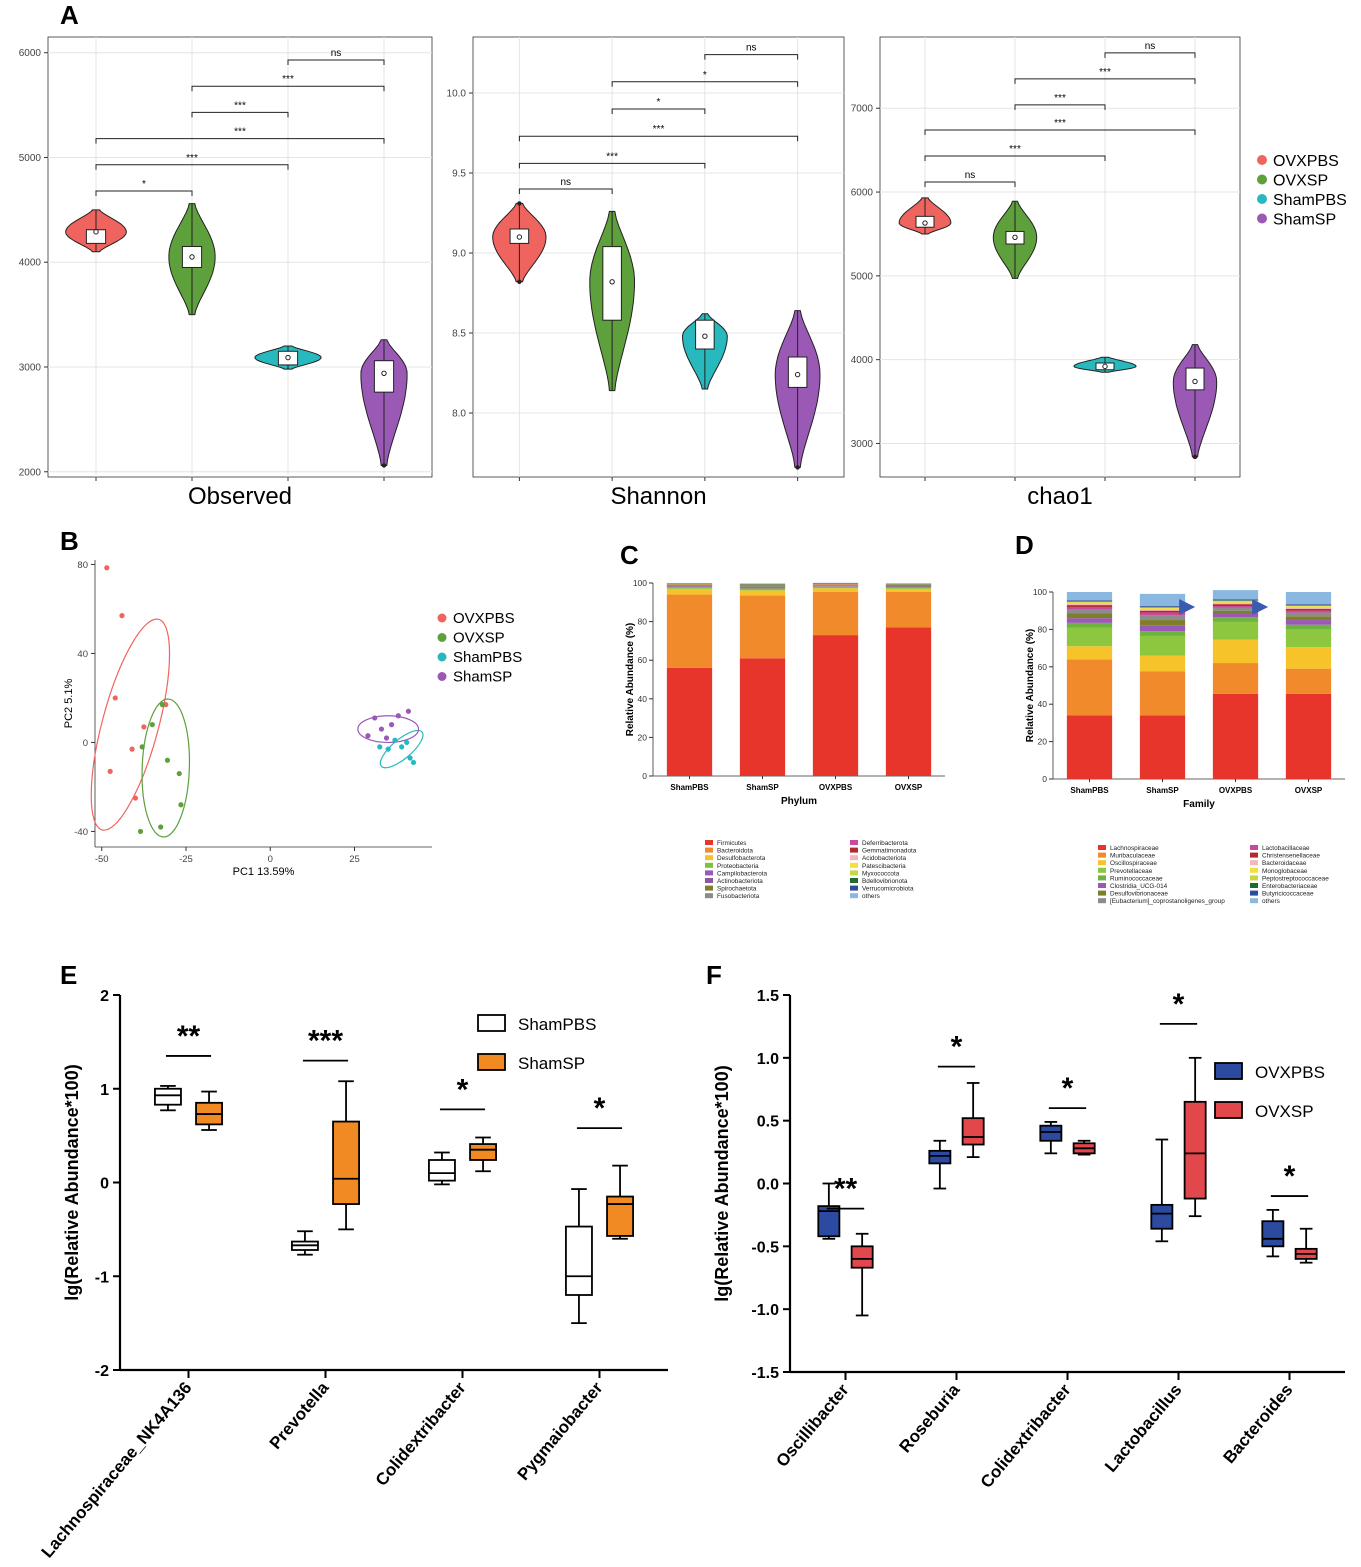  I want to click on scatter-point-OVXSP, so click(152, 725).